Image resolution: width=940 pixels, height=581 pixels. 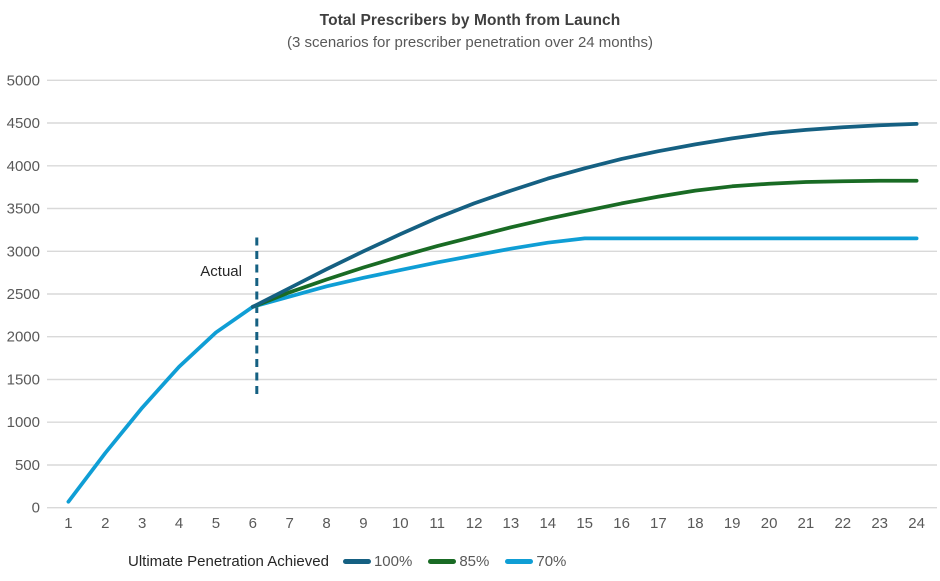 What do you see at coordinates (36, 508) in the screenshot?
I see `y-tick-label: 0` at bounding box center [36, 508].